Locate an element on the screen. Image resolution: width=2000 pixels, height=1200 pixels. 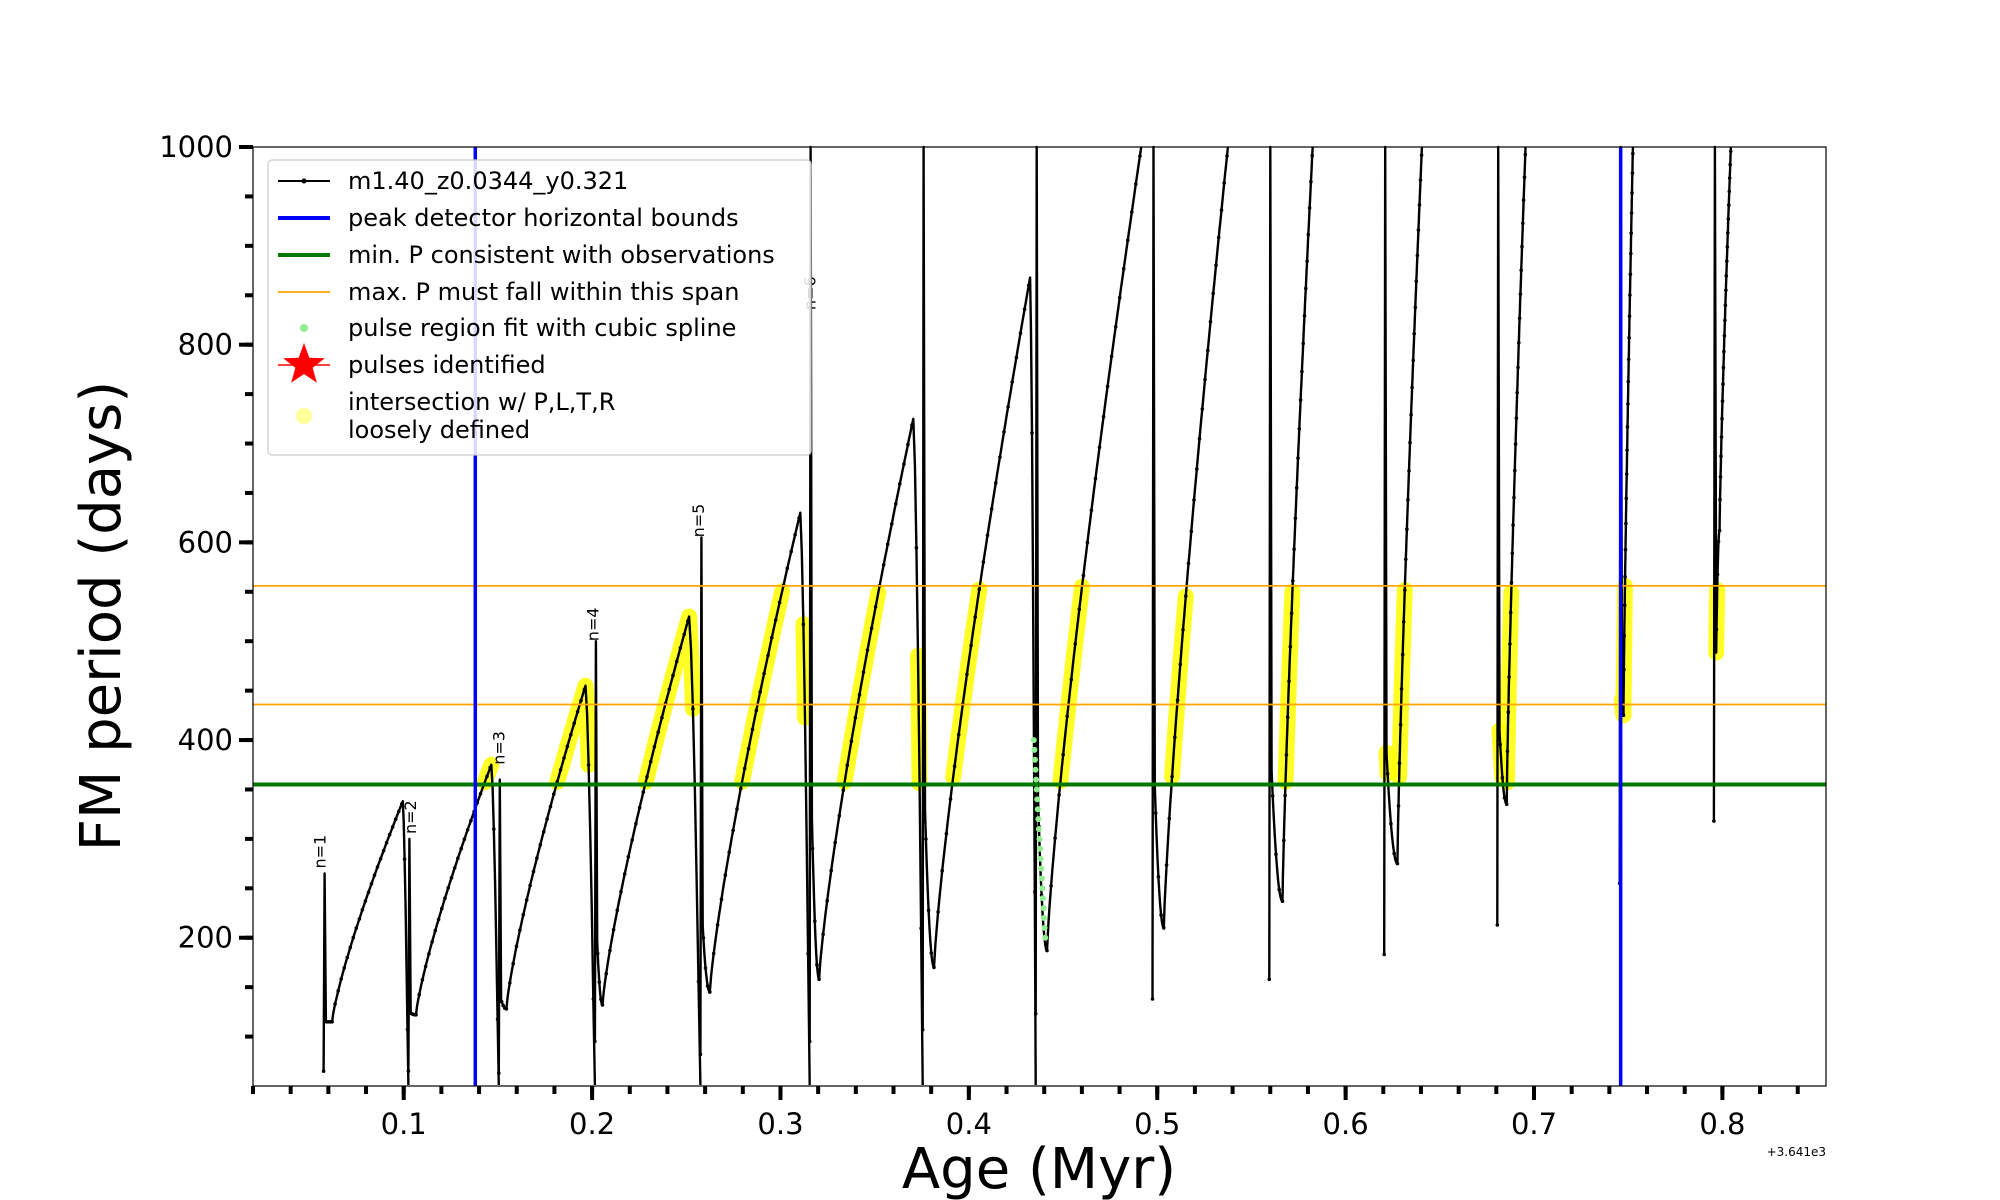
legend-marker-dot is located at coordinates (304, 328).